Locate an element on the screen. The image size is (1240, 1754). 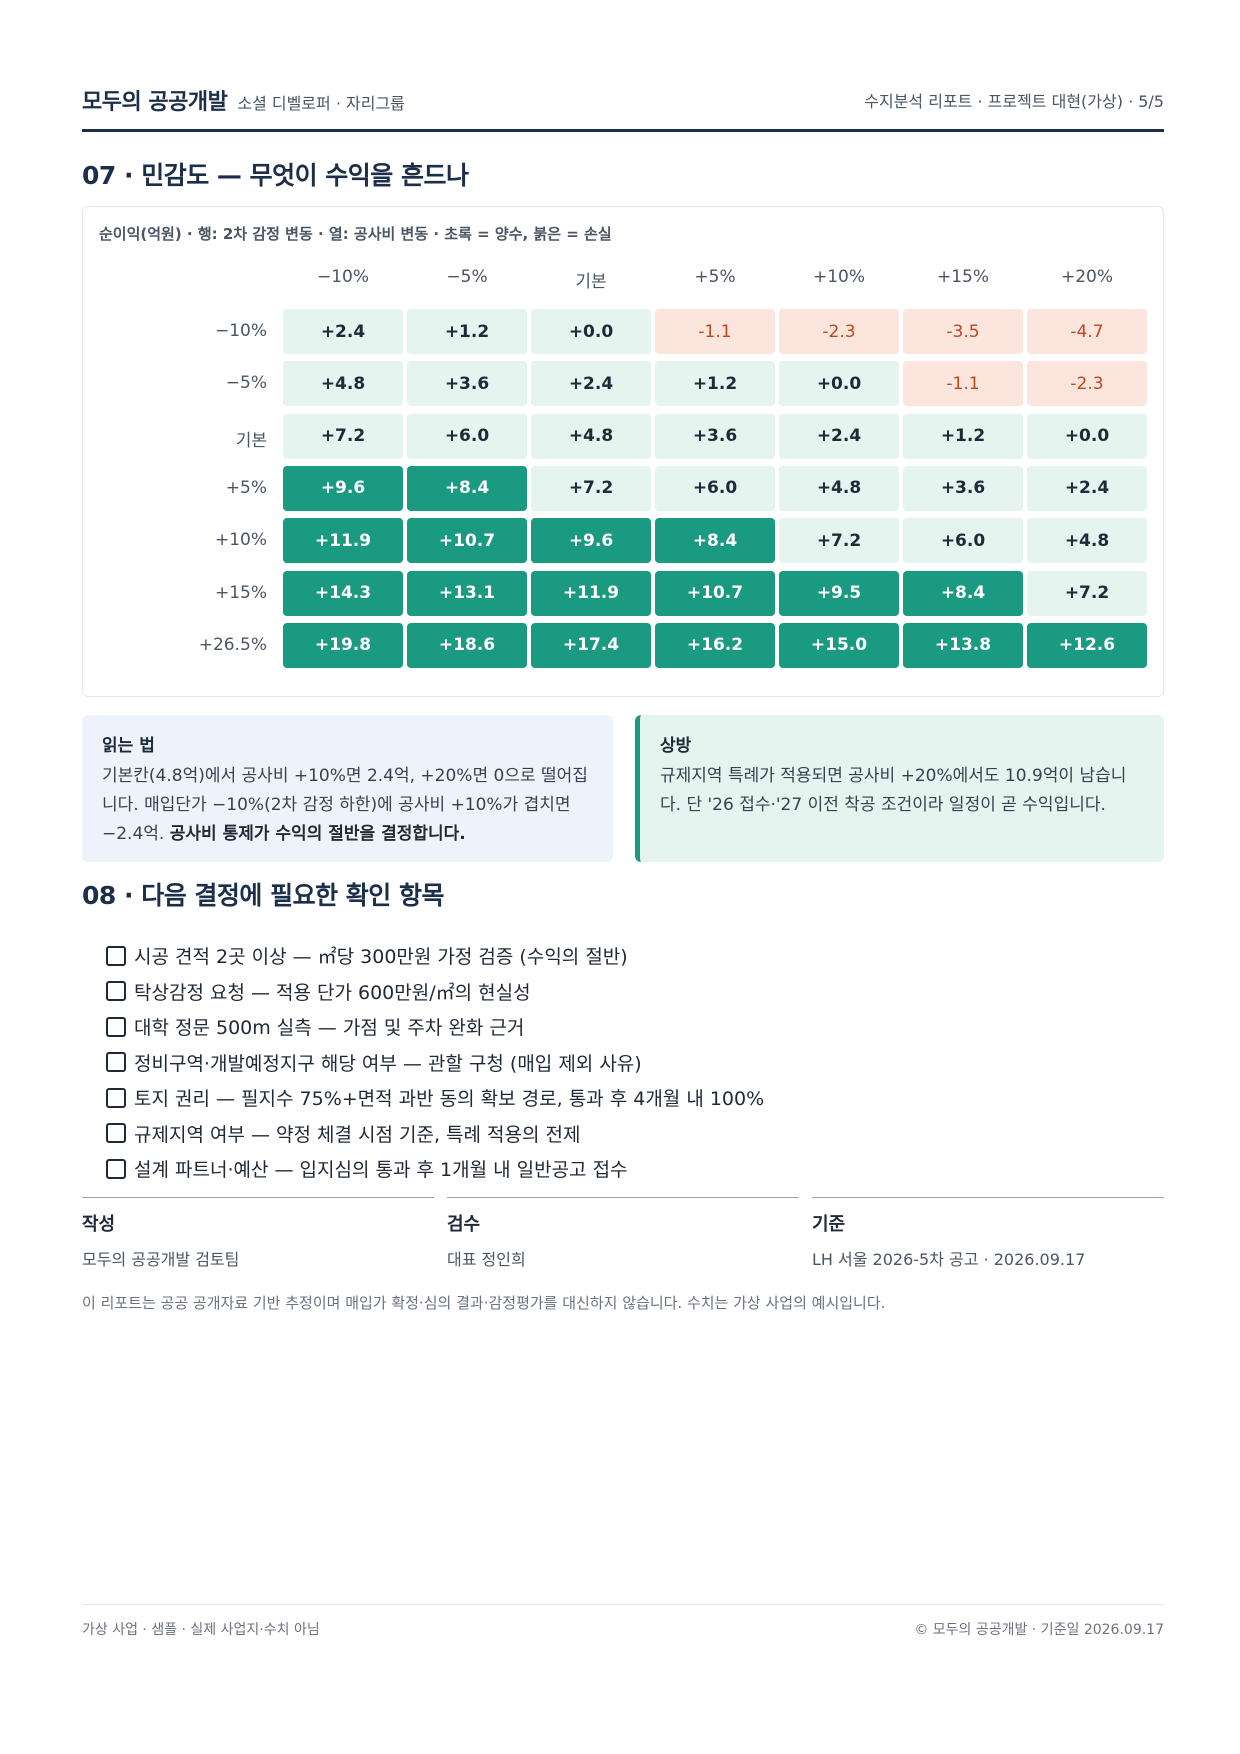
matrix-row-header: −10% is located at coordinates (240, 331).